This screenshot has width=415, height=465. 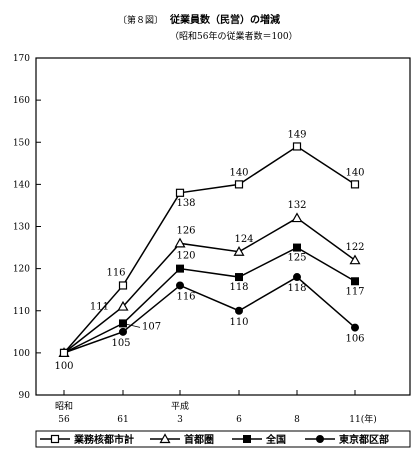 I want to click on data-label-3-5: 106, so click(x=354, y=339).